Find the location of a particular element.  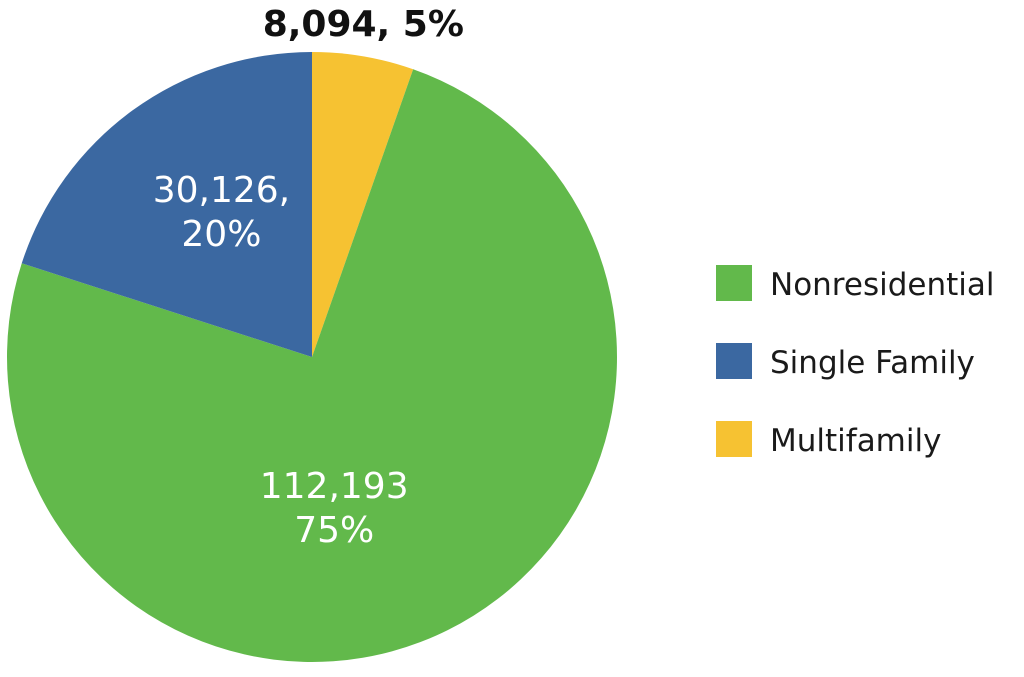

legend: Nonresidential Single Family Multifamily is located at coordinates (855, 362).